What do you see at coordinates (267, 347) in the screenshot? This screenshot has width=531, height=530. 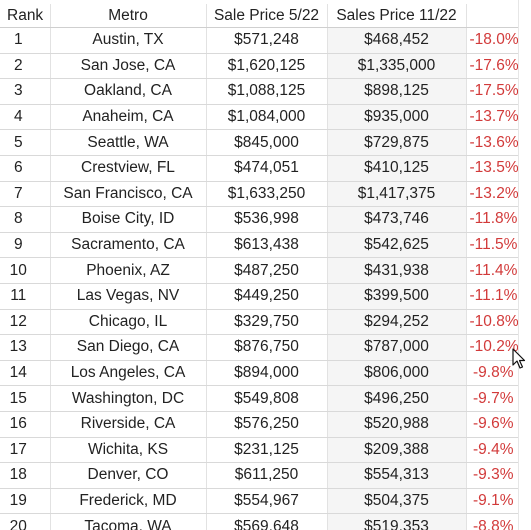 I see `cell-sale-price-5-22: $876,750` at bounding box center [267, 347].